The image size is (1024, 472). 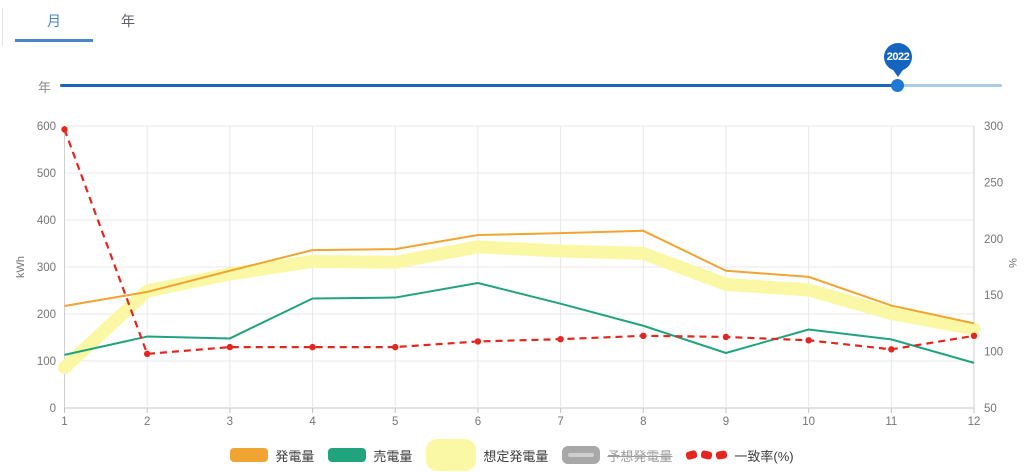 I want to click on legend-label-assumed-generation: 想定発電量, so click(x=516, y=456).